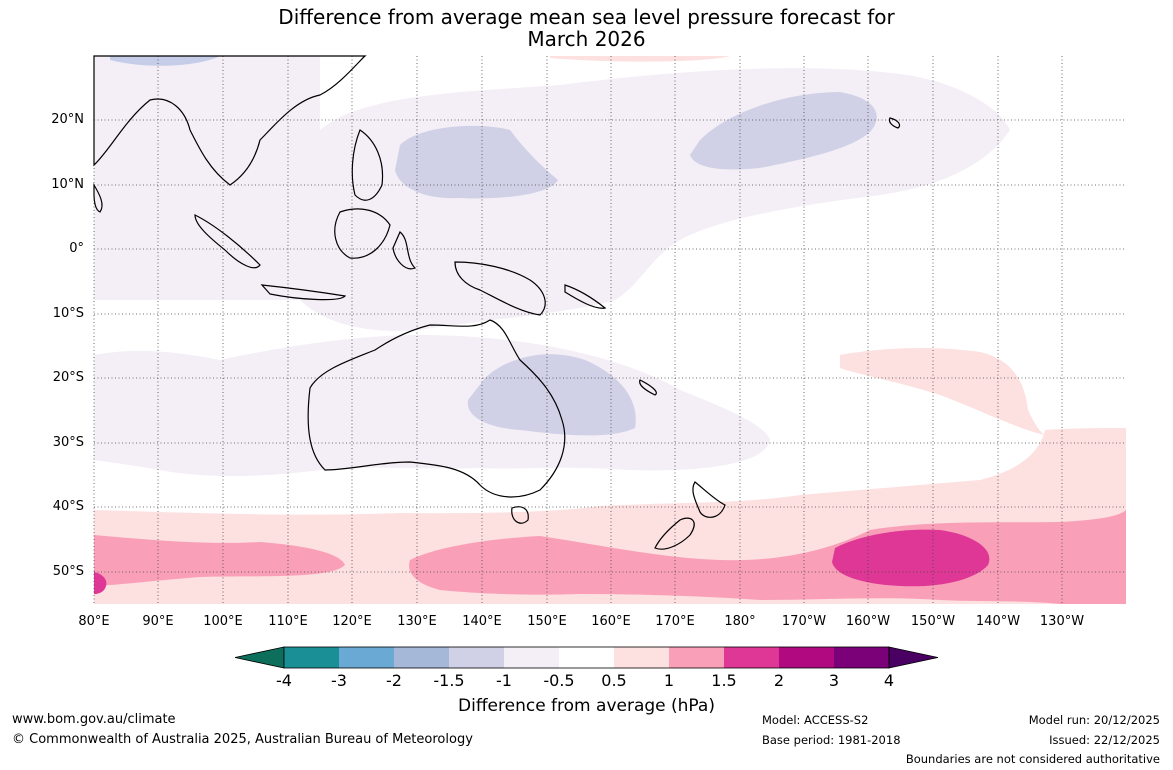  Describe the element at coordinates (284, 680) in the screenshot. I see `colorbar-tick-label: -4` at that location.